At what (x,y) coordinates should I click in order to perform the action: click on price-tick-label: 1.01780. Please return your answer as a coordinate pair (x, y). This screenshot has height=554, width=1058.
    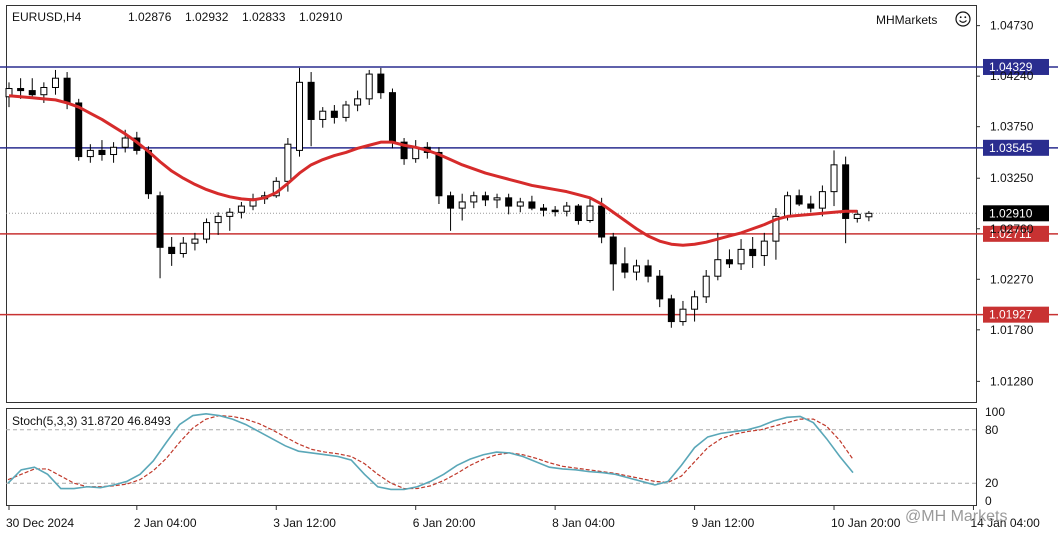
    Looking at the image, I should click on (1012, 330).